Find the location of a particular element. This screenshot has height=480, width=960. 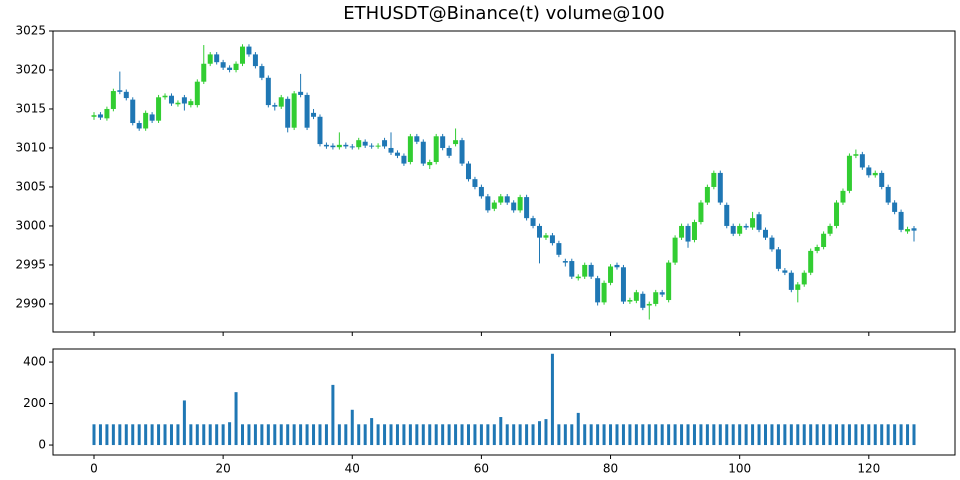

y-tick-label: 3000 is located at coordinates (30, 225).